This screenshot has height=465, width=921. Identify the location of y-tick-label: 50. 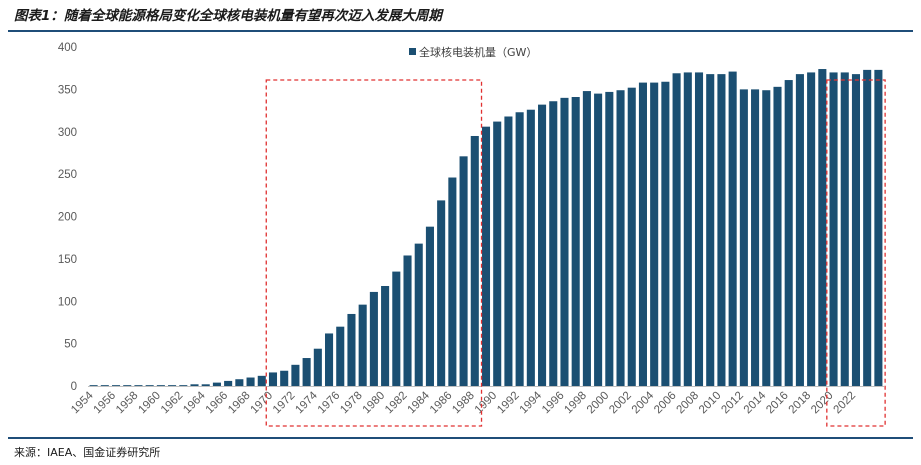
(70, 345).